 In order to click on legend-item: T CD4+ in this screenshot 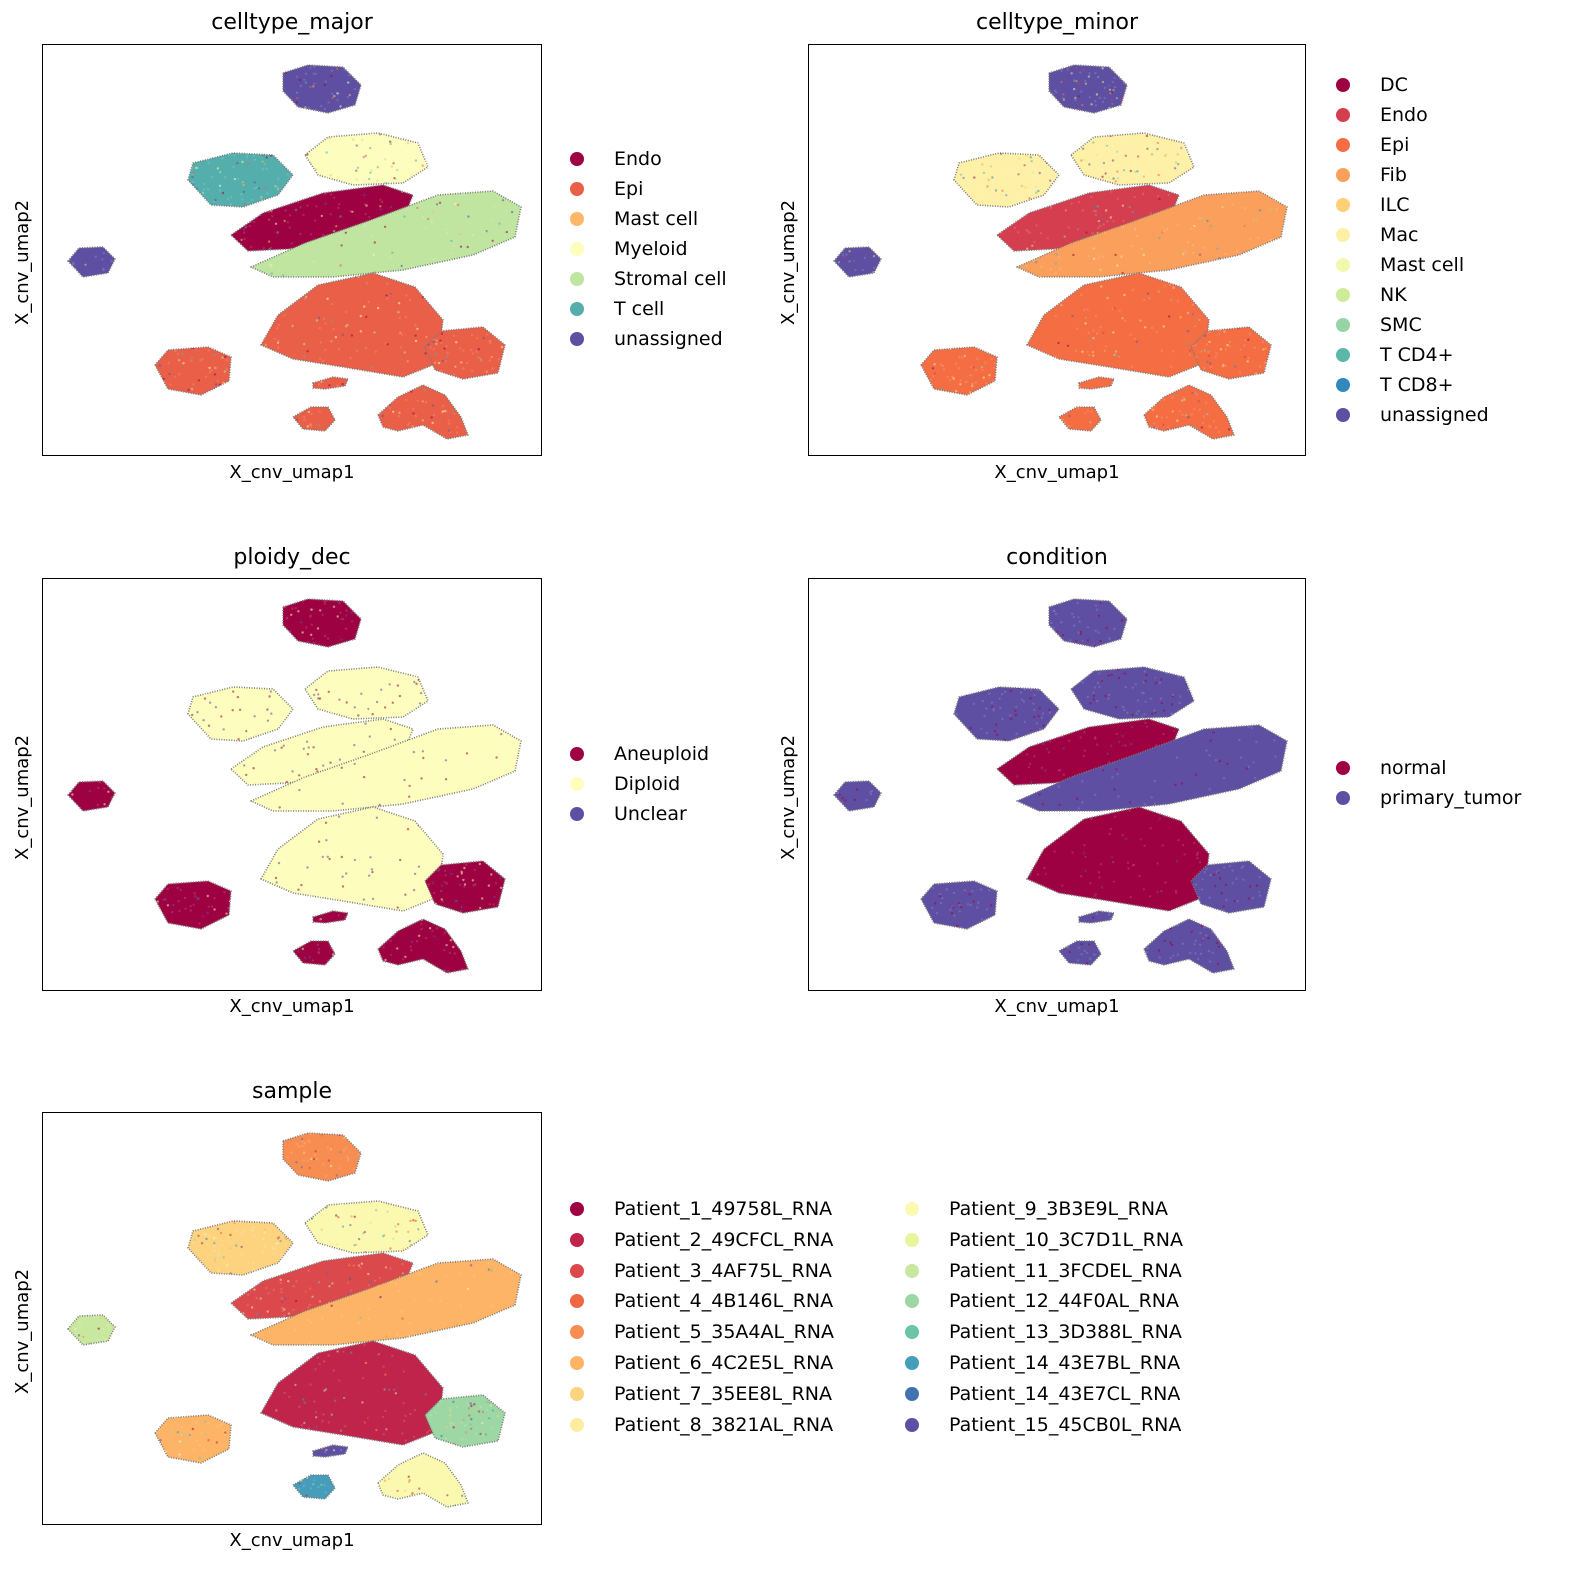, I will do `click(1395, 355)`.